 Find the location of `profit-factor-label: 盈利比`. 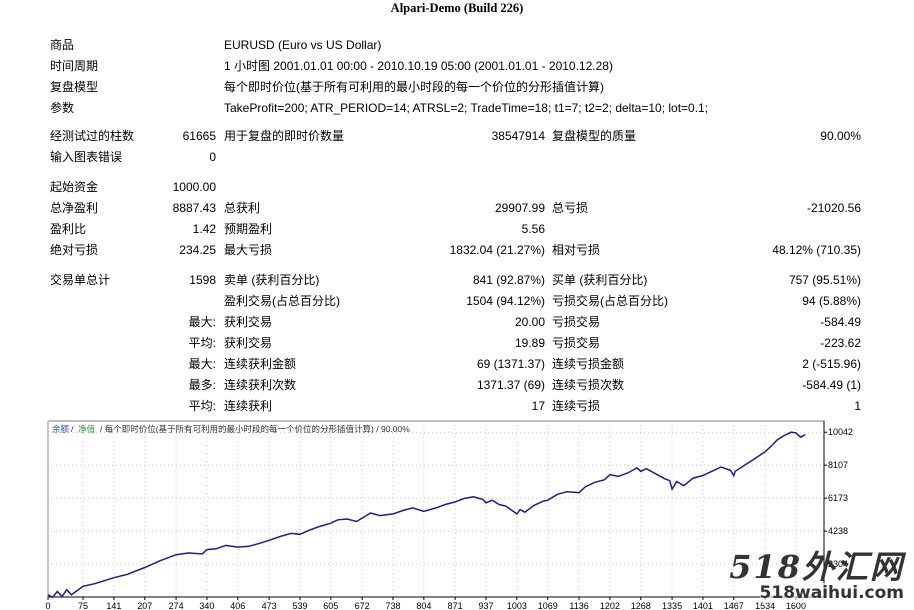

profit-factor-label: 盈利比 is located at coordinates (68, 229).